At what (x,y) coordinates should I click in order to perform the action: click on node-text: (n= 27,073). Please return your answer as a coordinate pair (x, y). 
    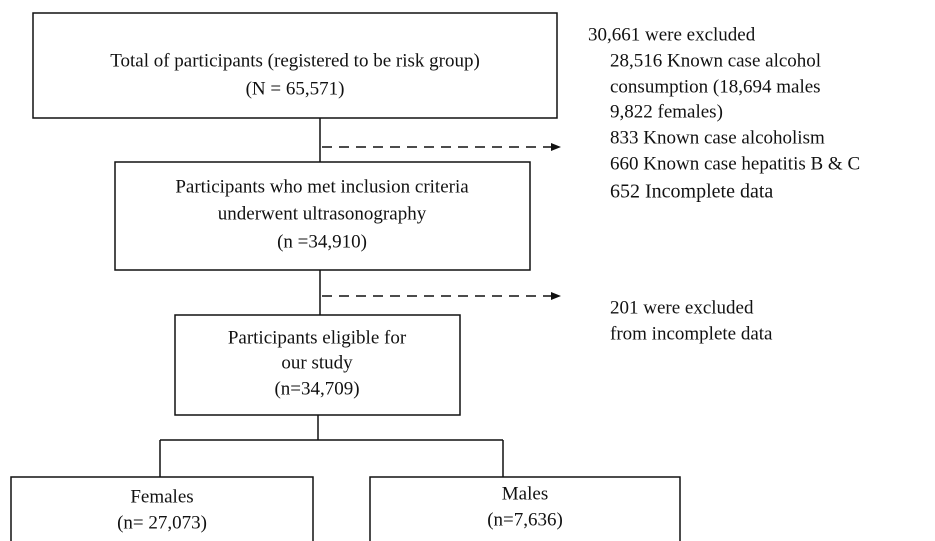
    Looking at the image, I should click on (162, 522).